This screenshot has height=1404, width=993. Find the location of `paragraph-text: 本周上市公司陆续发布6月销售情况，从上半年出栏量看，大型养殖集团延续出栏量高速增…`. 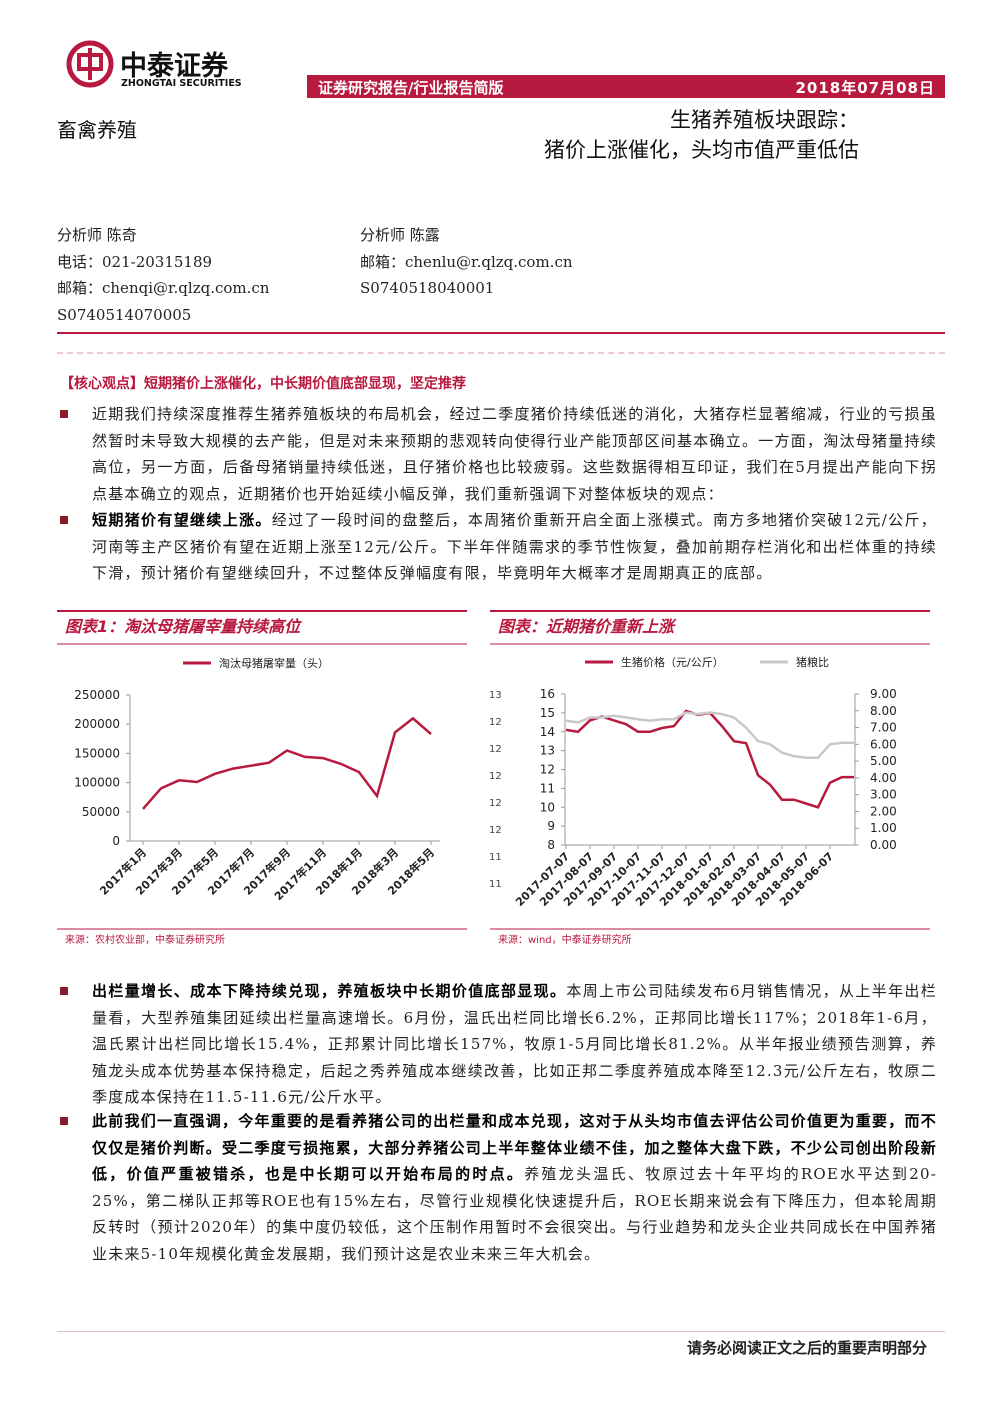

paragraph-text: 本周上市公司陆续发布6月销售情况，从上半年出栏量看，大型养殖集团延续出栏量高速增… is located at coordinates (514, 1044).